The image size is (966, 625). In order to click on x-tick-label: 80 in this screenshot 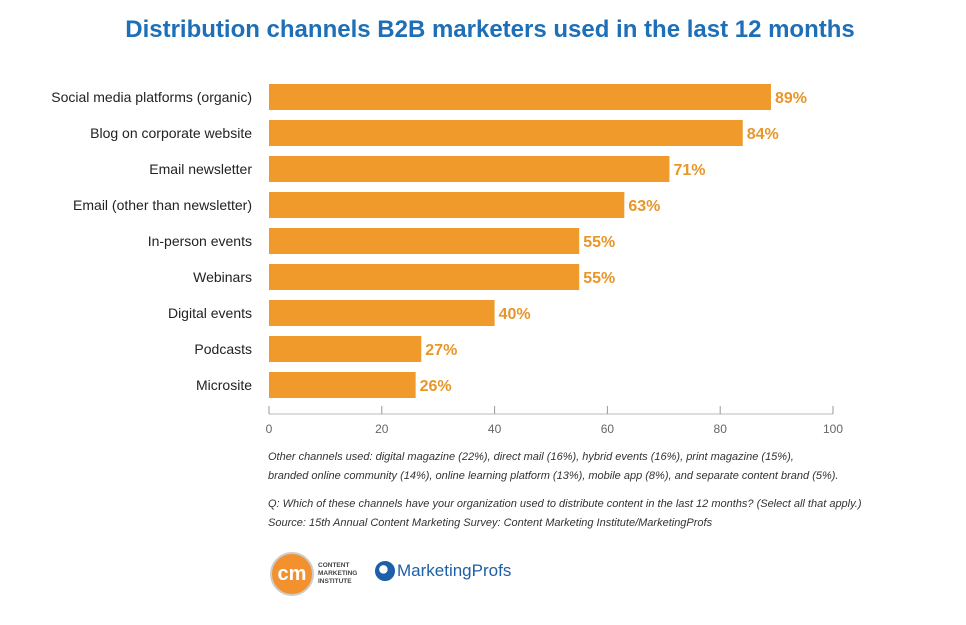, I will do `click(721, 429)`.